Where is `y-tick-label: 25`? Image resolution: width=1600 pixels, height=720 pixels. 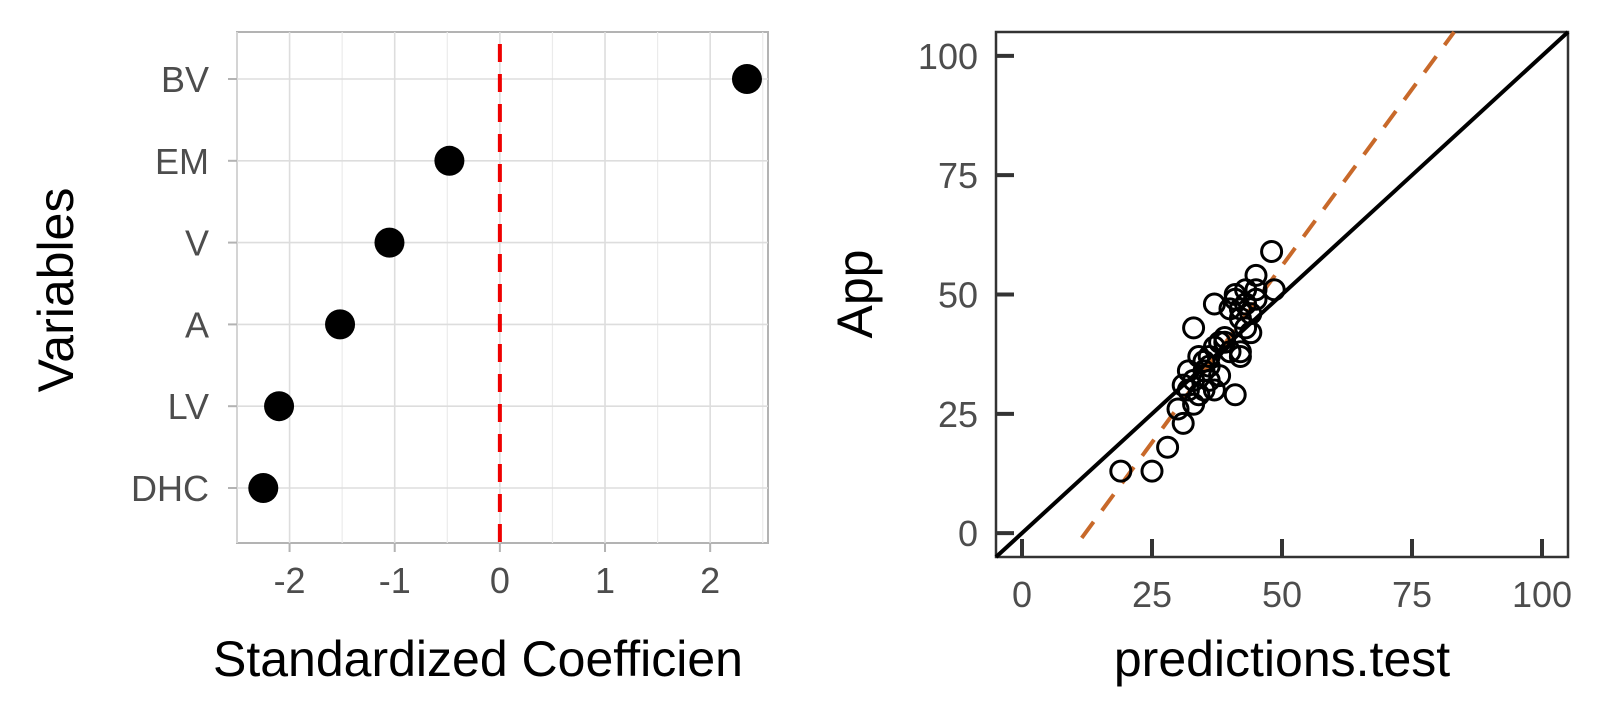
y-tick-label: 25 is located at coordinates (958, 414).